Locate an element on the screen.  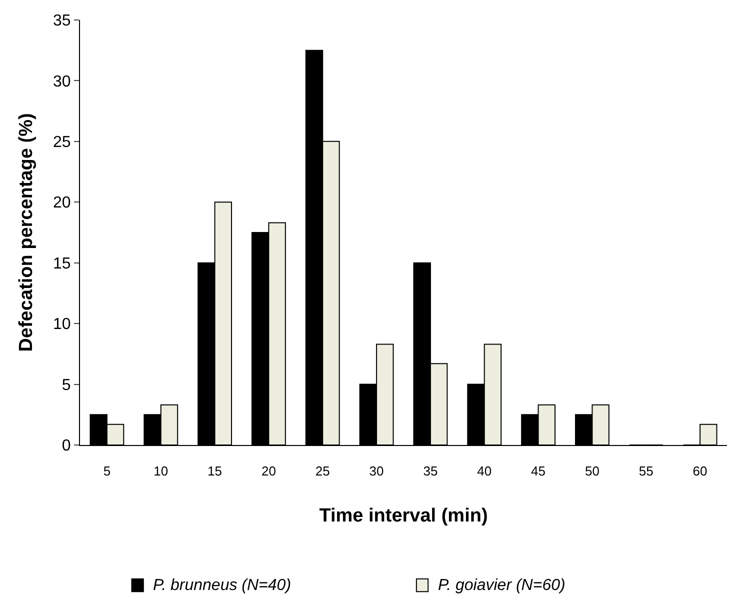
y-tick-label: 15 is located at coordinates (62, 263).